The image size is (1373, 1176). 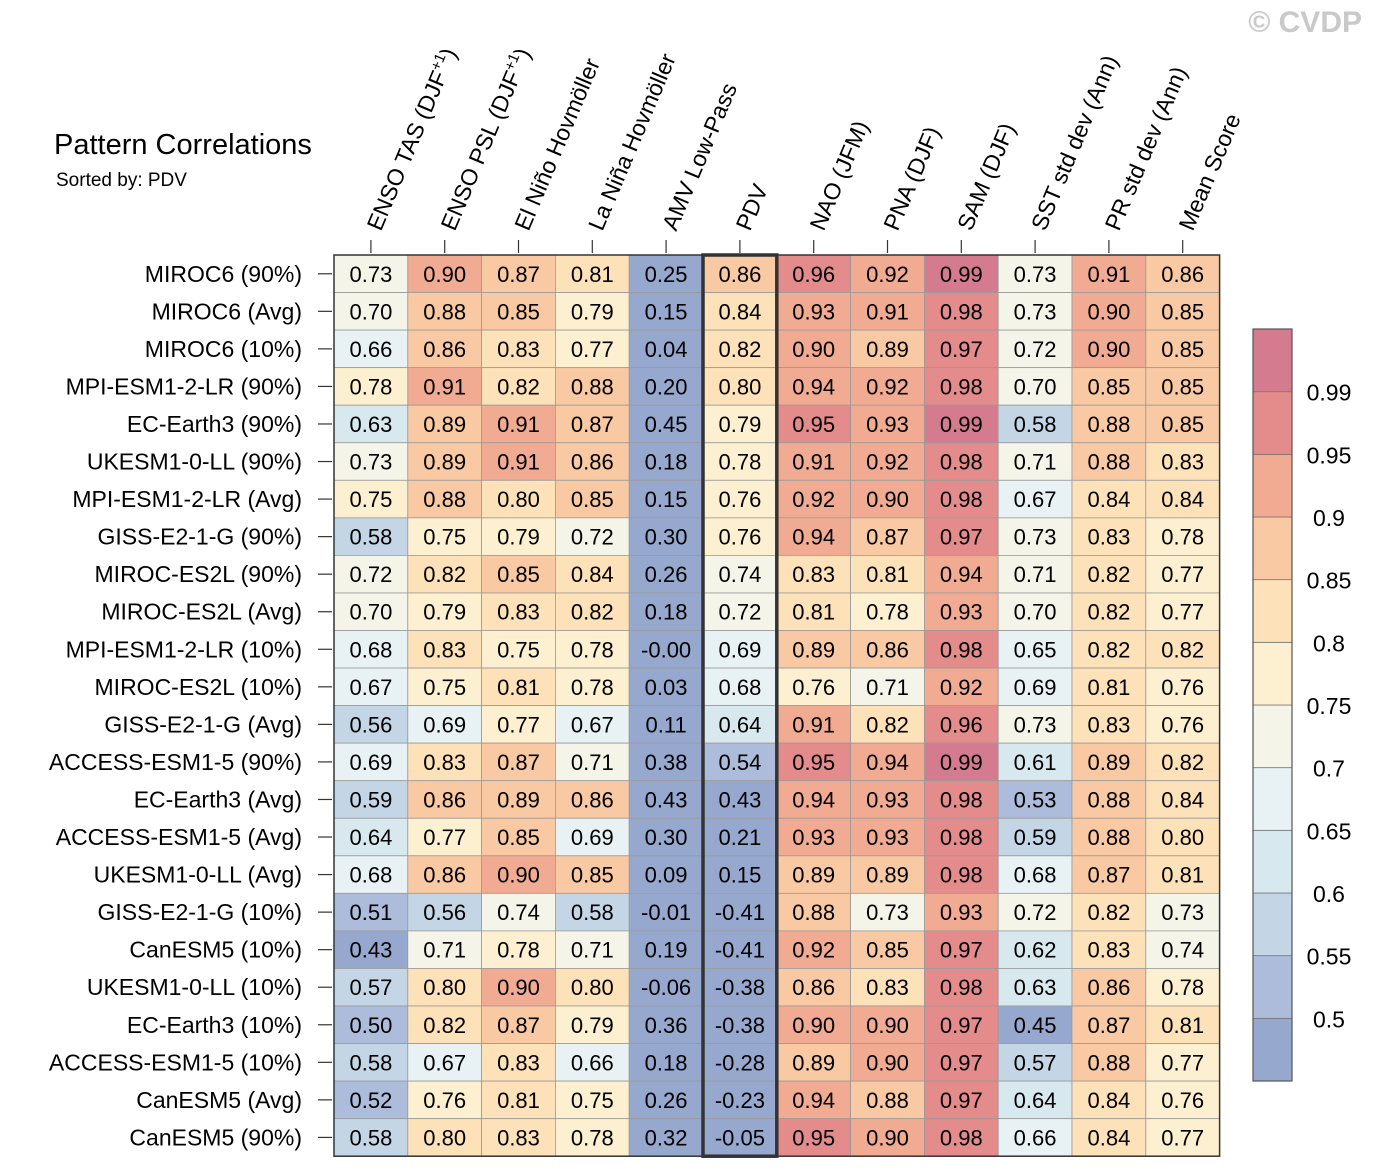 What do you see at coordinates (370, 311) in the screenshot?
I see `cell-value: 0.70` at bounding box center [370, 311].